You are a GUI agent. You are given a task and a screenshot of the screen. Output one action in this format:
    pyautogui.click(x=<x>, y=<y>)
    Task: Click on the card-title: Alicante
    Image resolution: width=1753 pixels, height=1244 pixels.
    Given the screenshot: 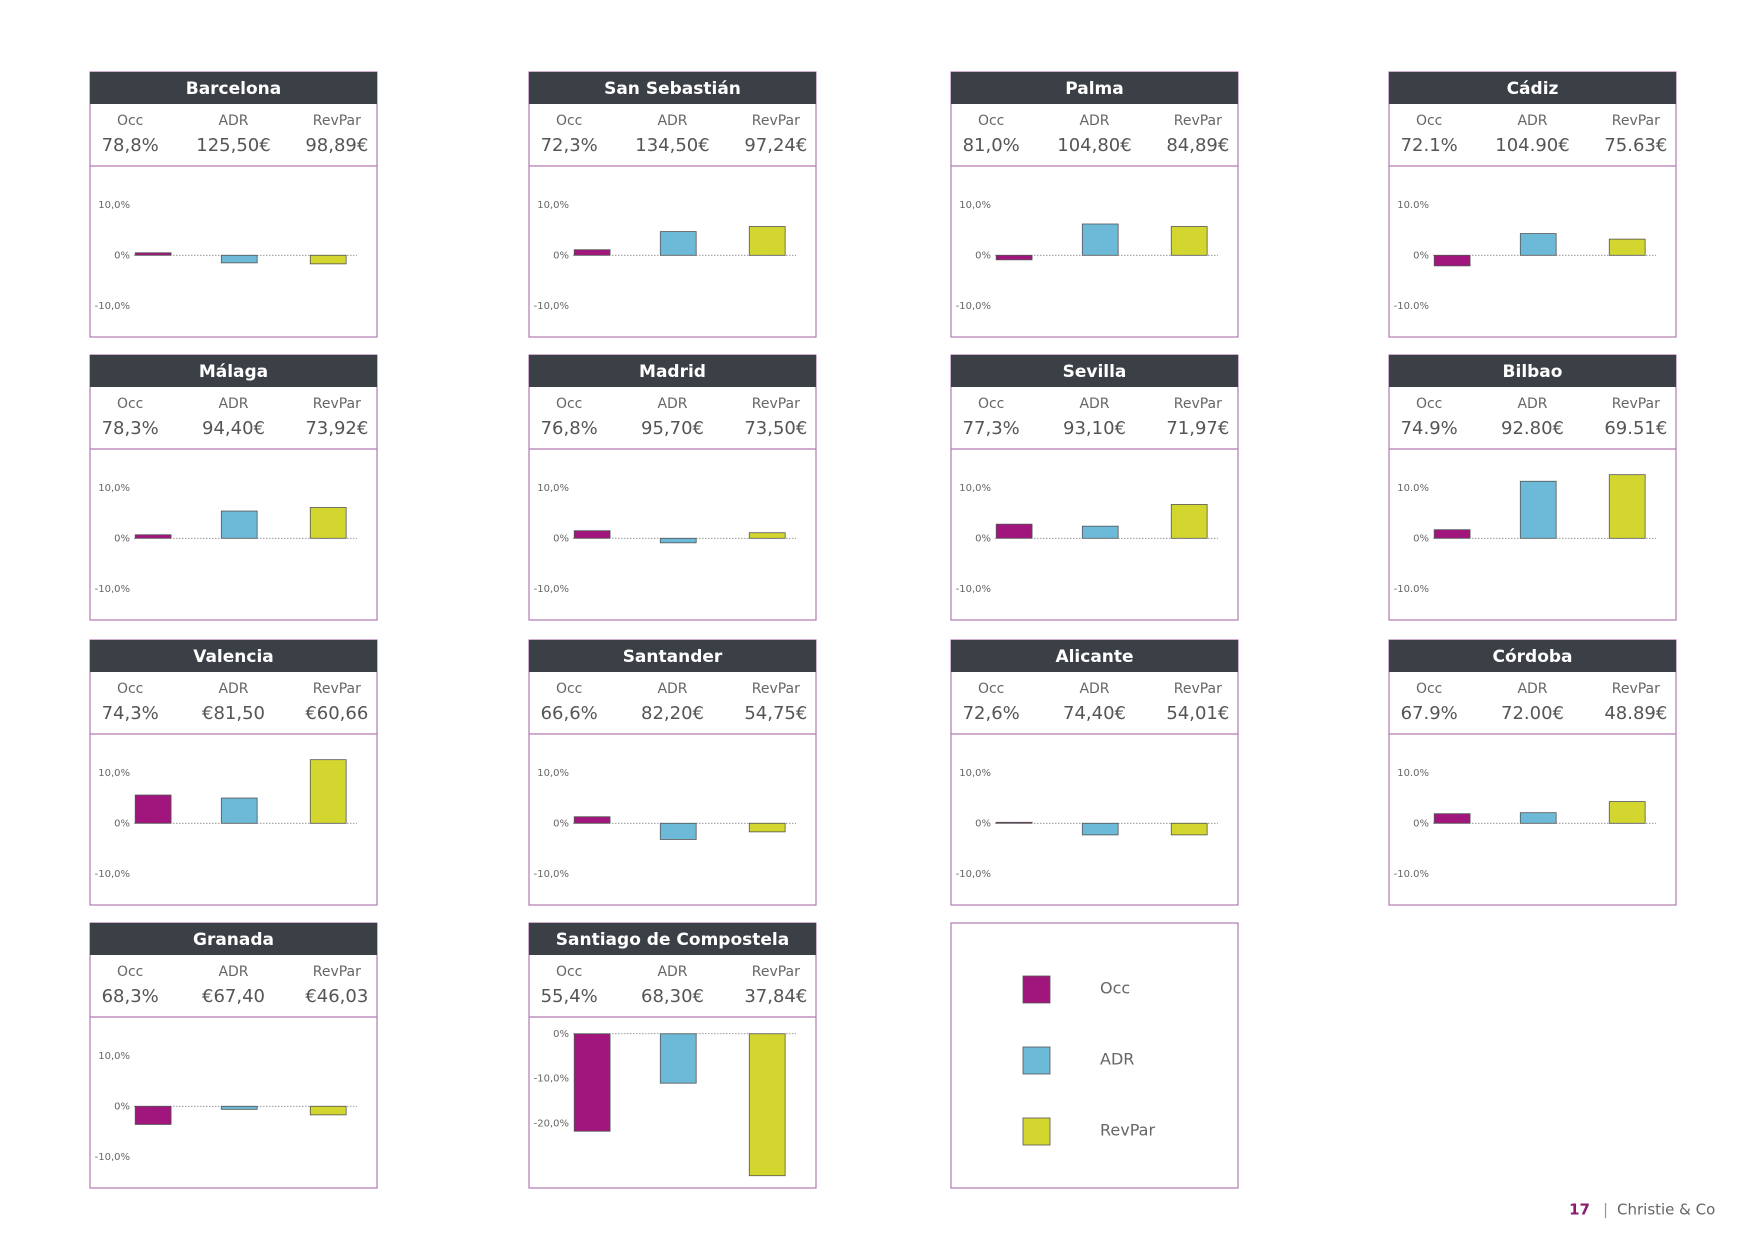 What is the action you would take?
    pyautogui.click(x=1094, y=657)
    